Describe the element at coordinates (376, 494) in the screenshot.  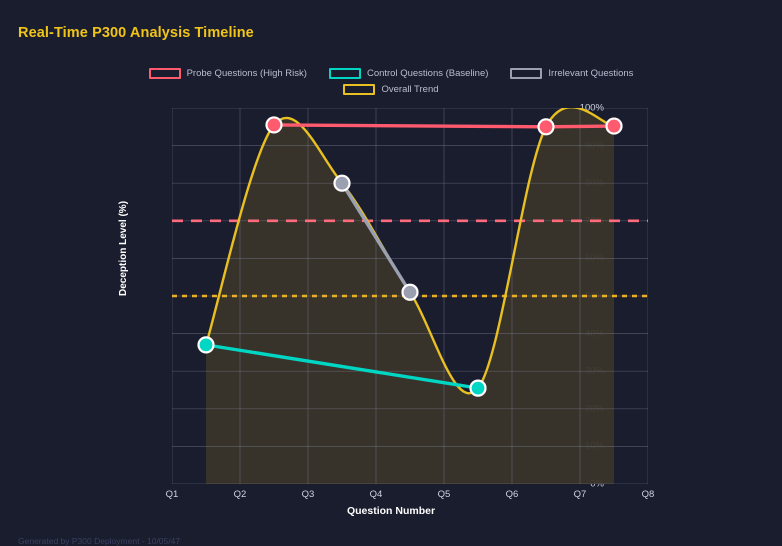
I see `x-tick-label: Q4` at that location.